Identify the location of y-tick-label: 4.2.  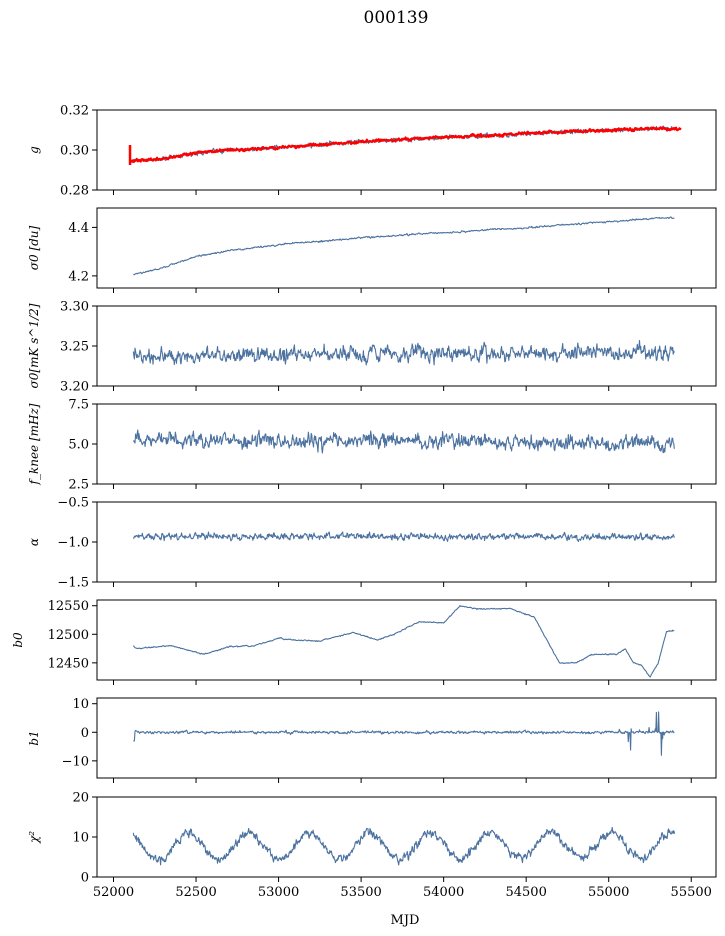
(78, 276).